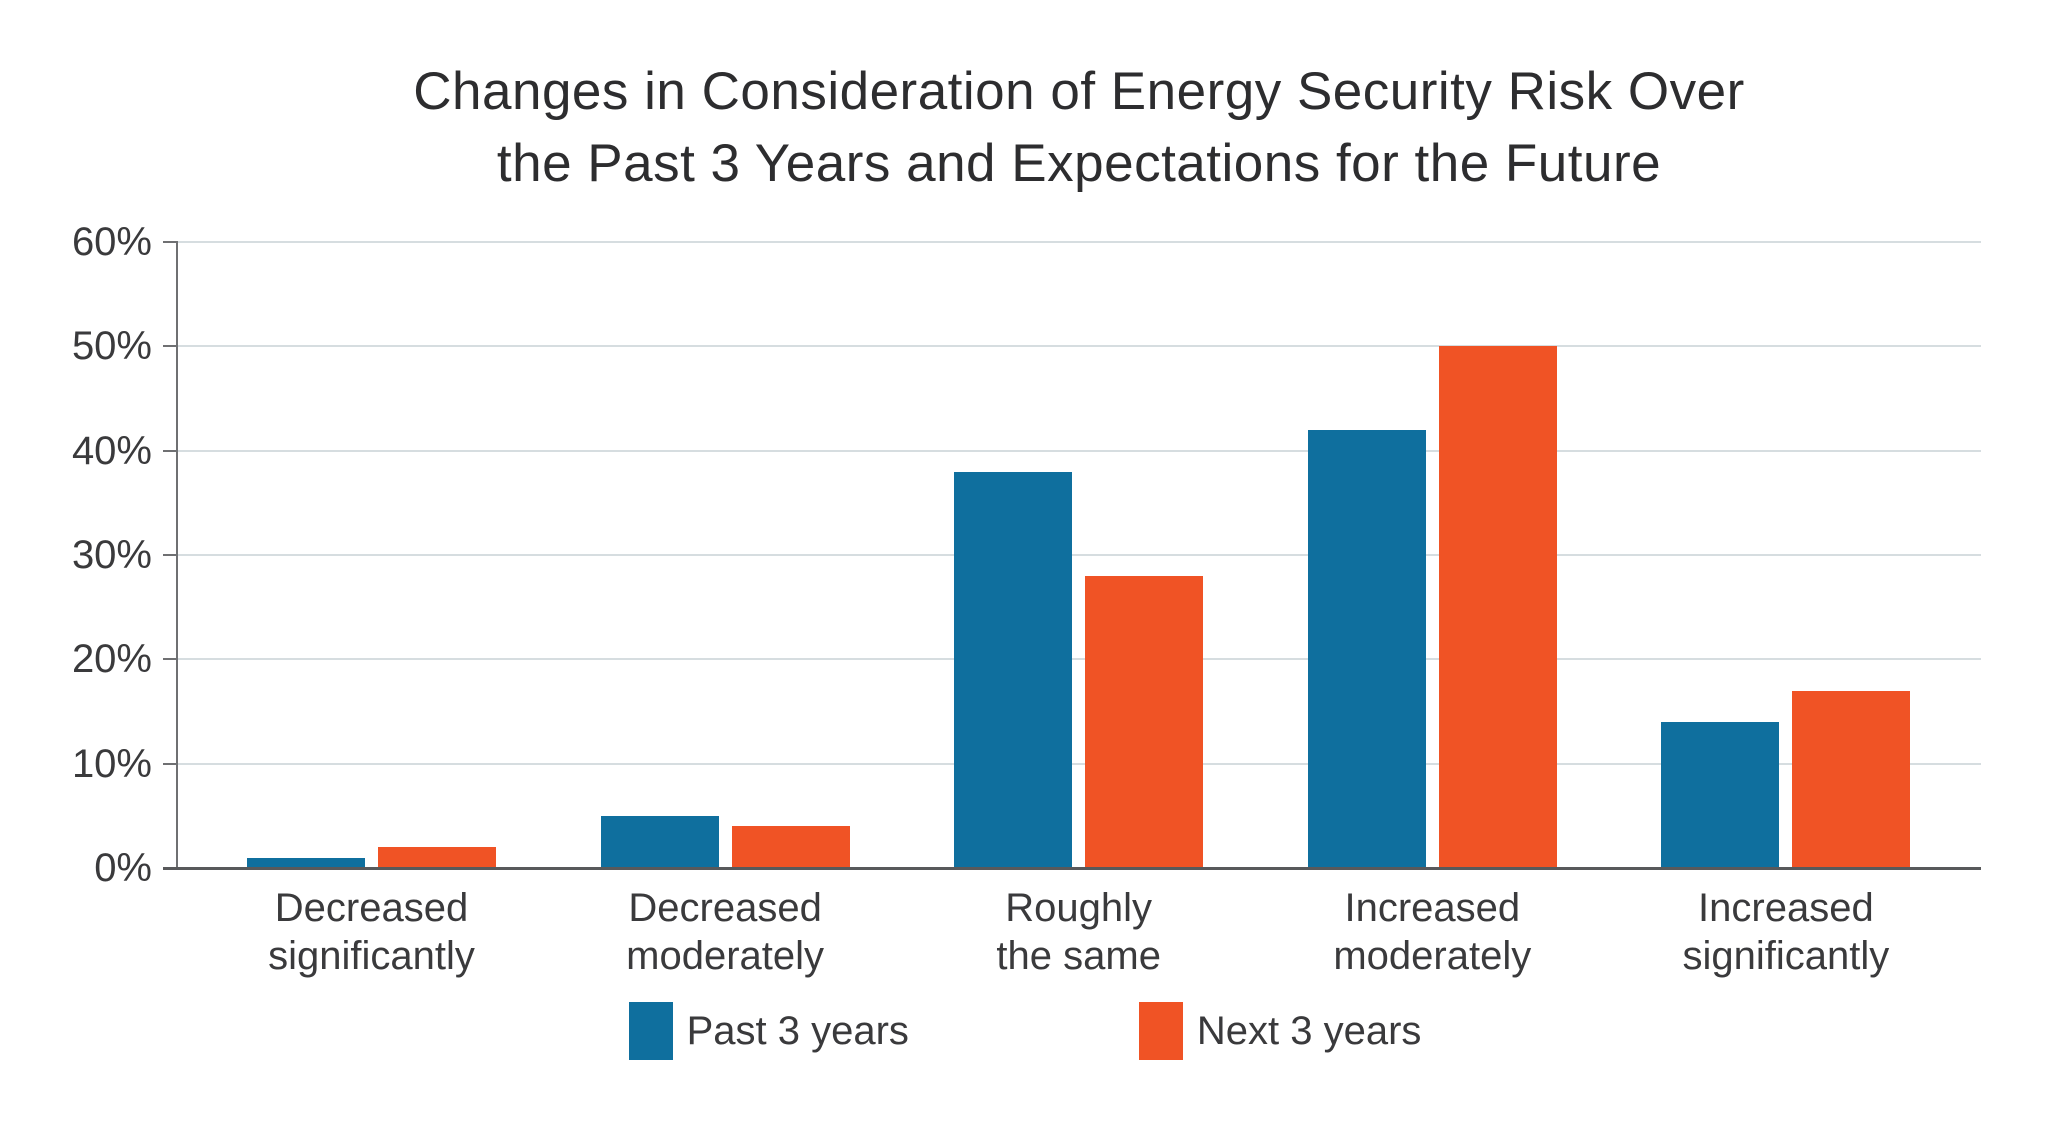 The image size is (2050, 1122). I want to click on y-axis-label: 50%, so click(111, 346).